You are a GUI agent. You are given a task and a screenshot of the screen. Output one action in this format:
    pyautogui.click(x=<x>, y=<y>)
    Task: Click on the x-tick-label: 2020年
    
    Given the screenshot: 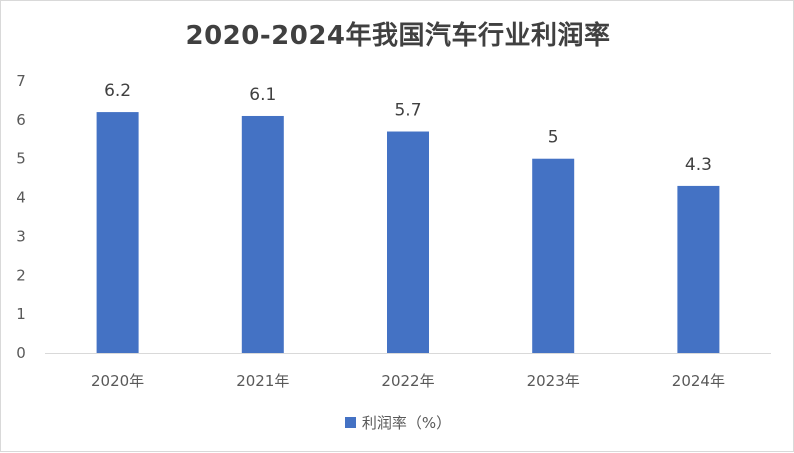 What is the action you would take?
    pyautogui.click(x=117, y=381)
    